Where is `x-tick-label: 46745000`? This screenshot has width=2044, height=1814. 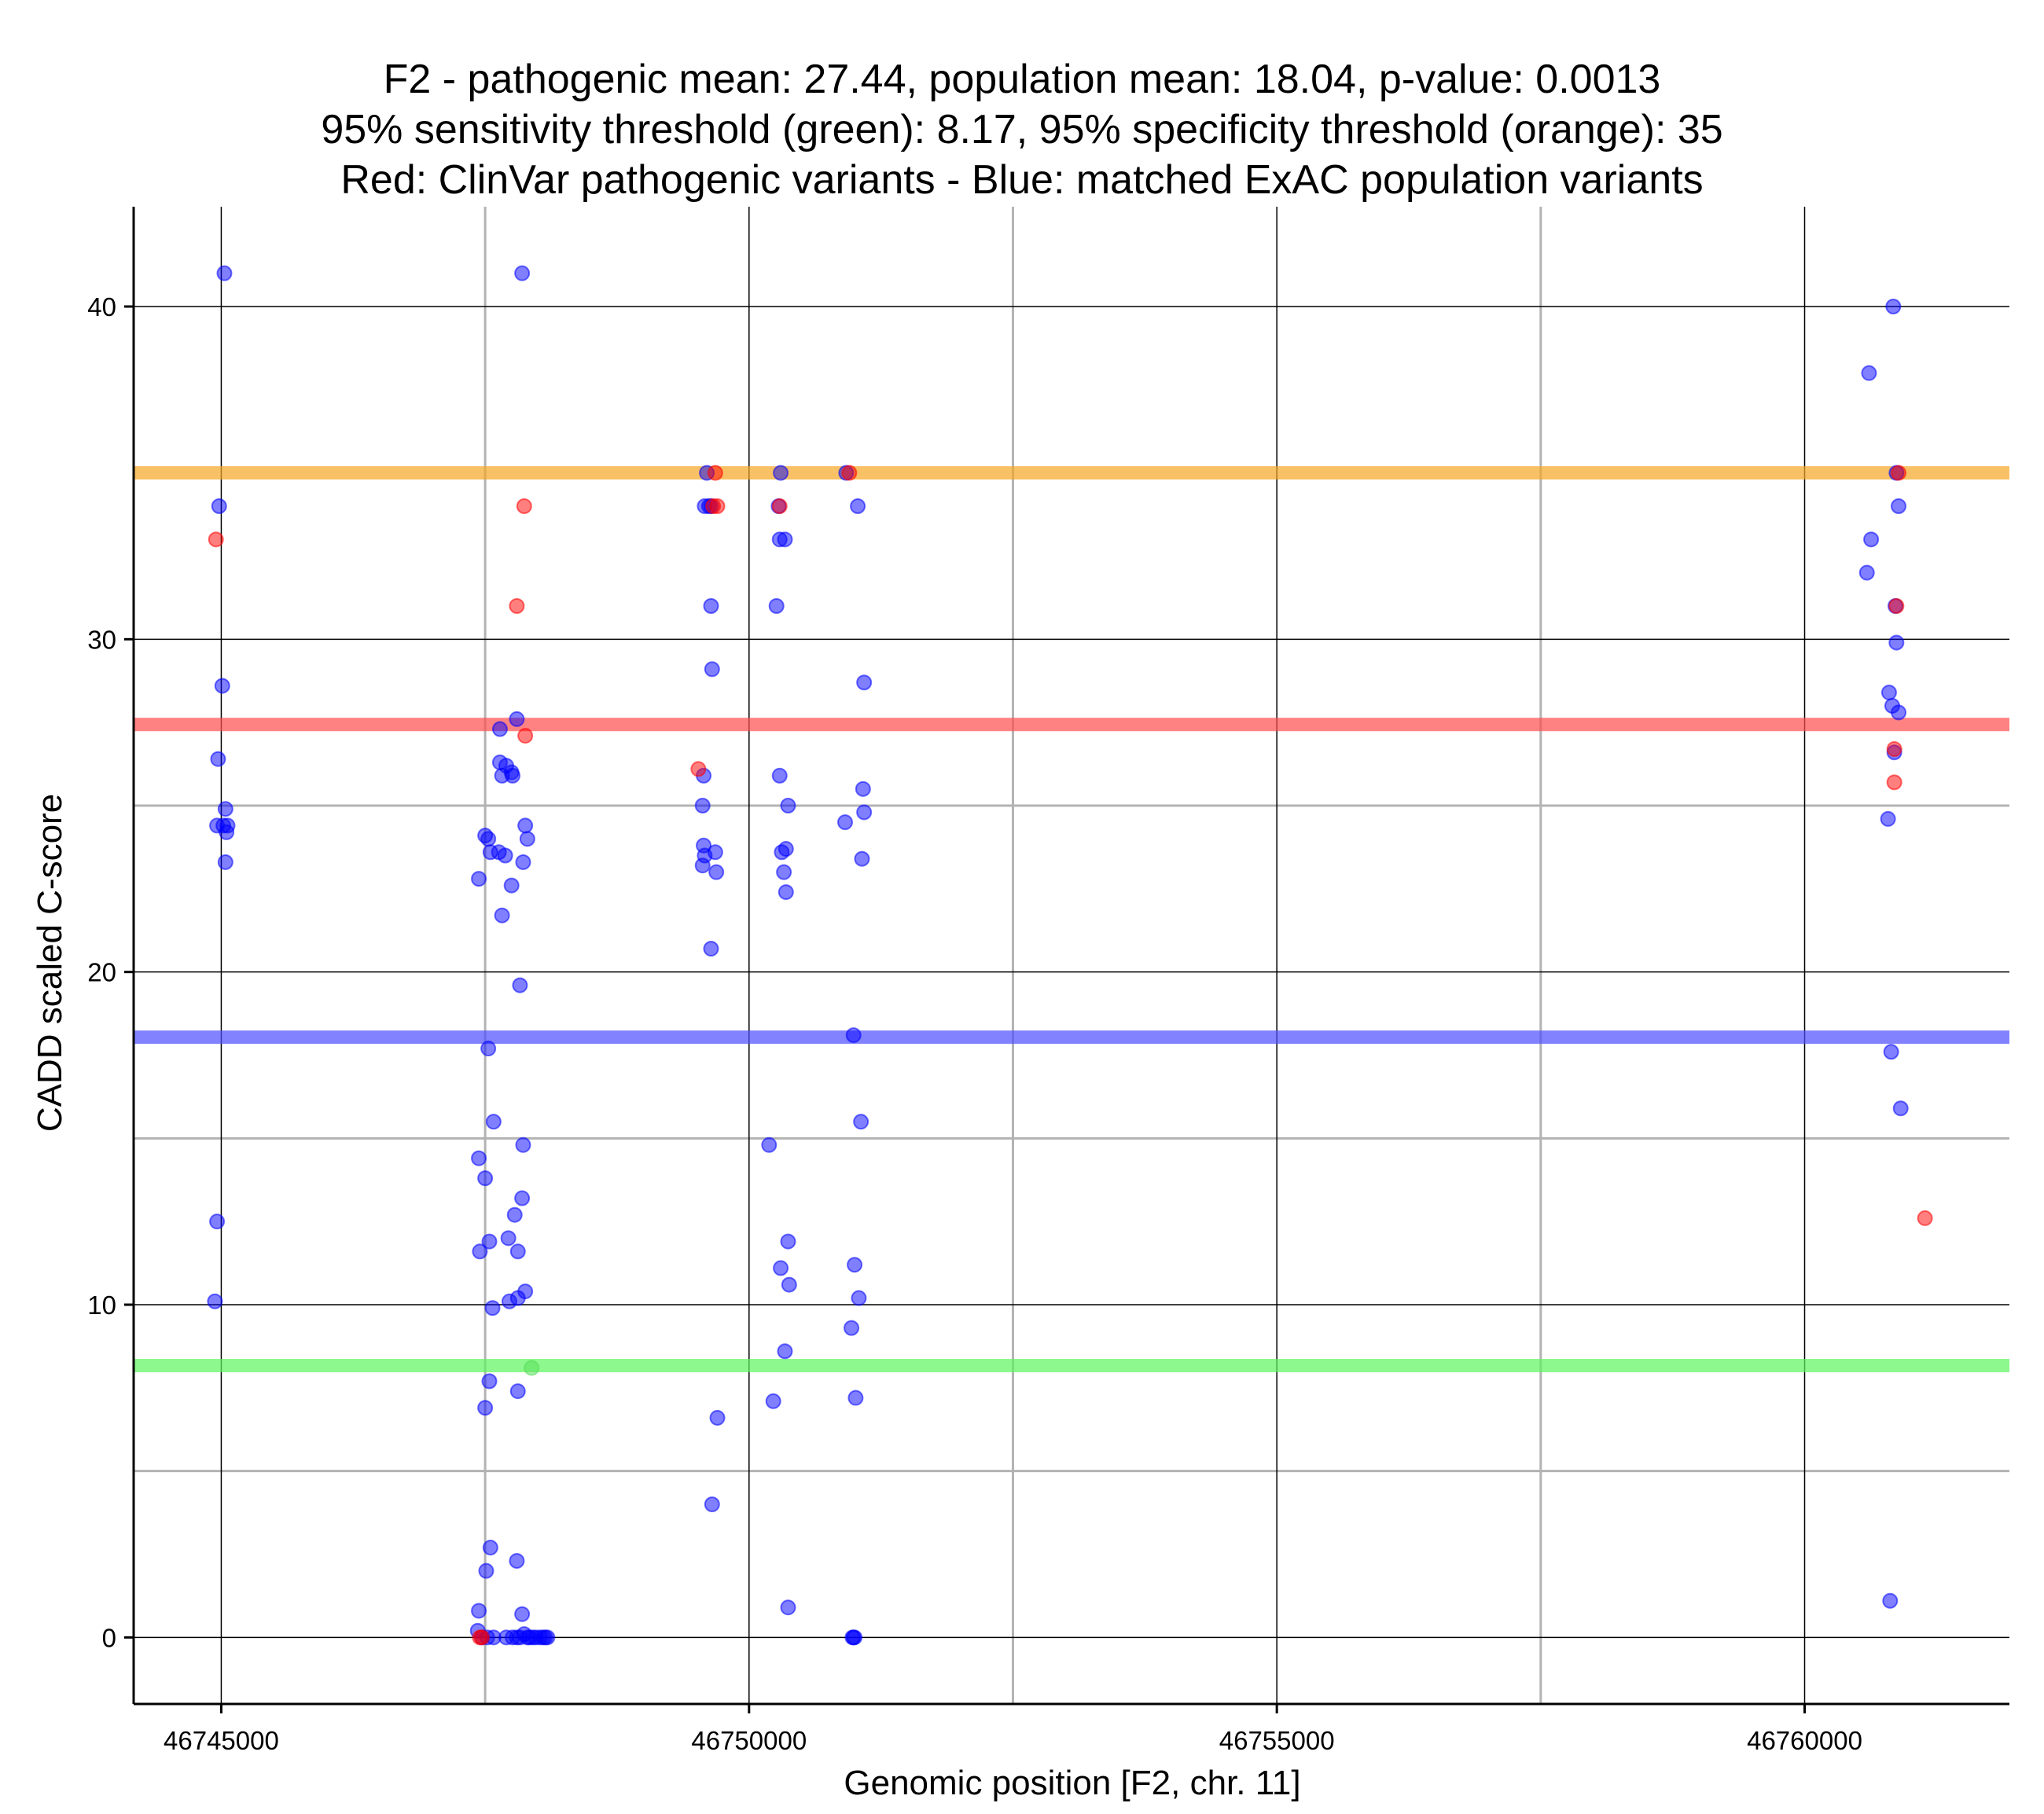 x-tick-label: 46745000 is located at coordinates (222, 1740).